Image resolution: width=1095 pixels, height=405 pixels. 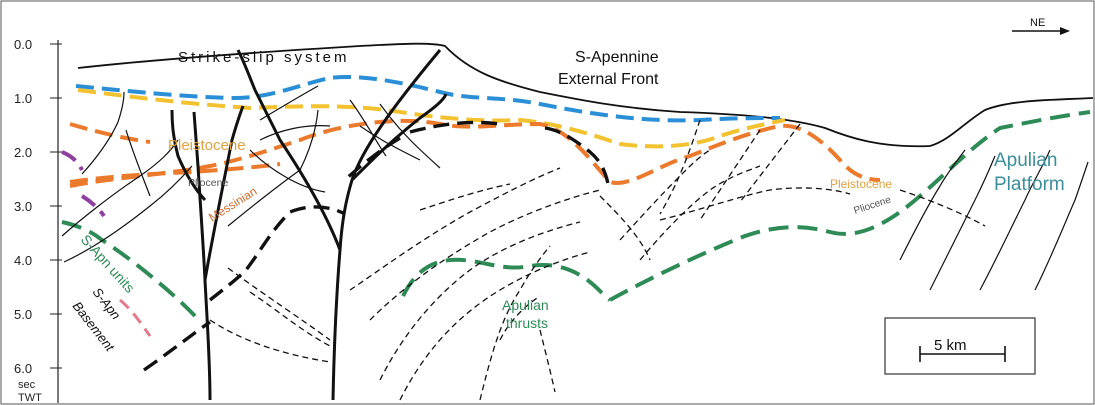 I want to click on y-tick-label: 5.0, so click(x=23, y=314).